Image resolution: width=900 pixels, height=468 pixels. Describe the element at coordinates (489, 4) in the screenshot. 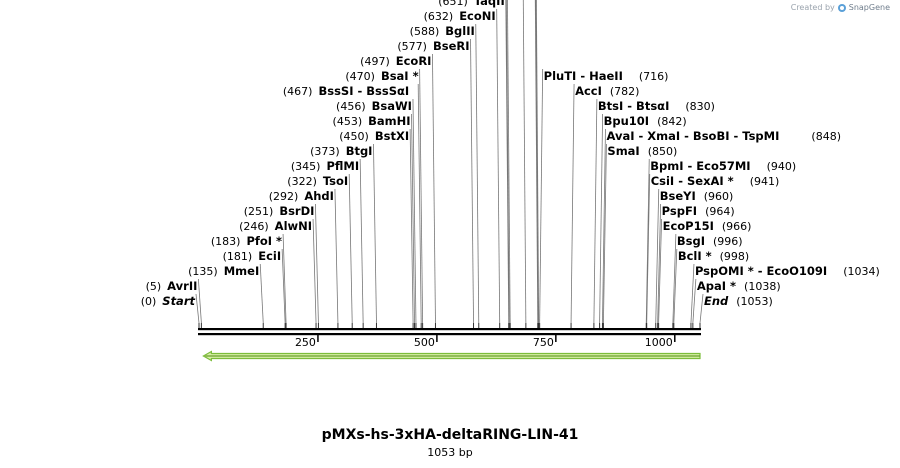

I see `enzyme-label: TaqII` at that location.